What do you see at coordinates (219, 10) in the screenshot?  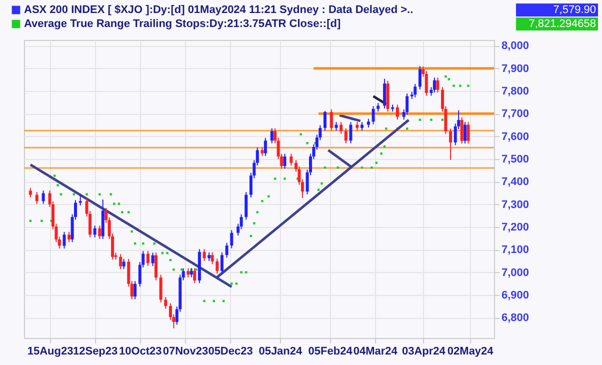 I see `legend-label: ASX 200 INDEX [ $XJO ]:Dy:[d] 01May2024 11:21 Sydney : Data Delayed >..` at bounding box center [219, 10].